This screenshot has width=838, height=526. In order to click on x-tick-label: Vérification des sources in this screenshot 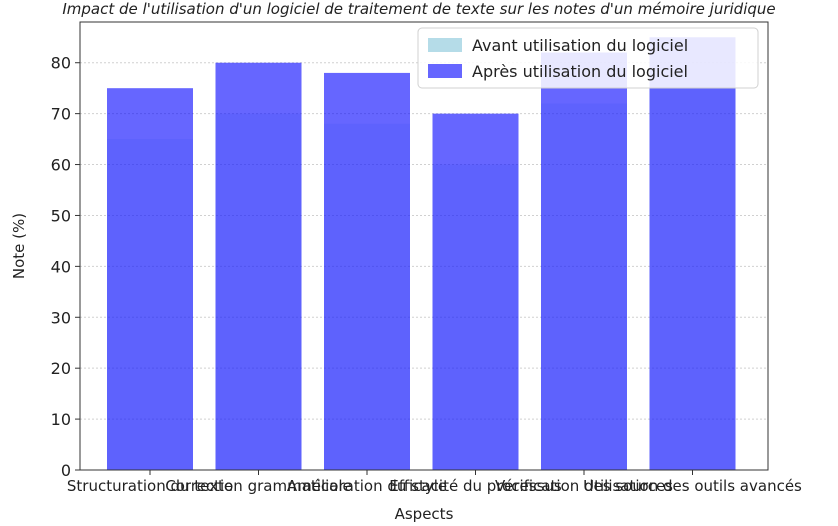, I will do `click(584, 486)`.